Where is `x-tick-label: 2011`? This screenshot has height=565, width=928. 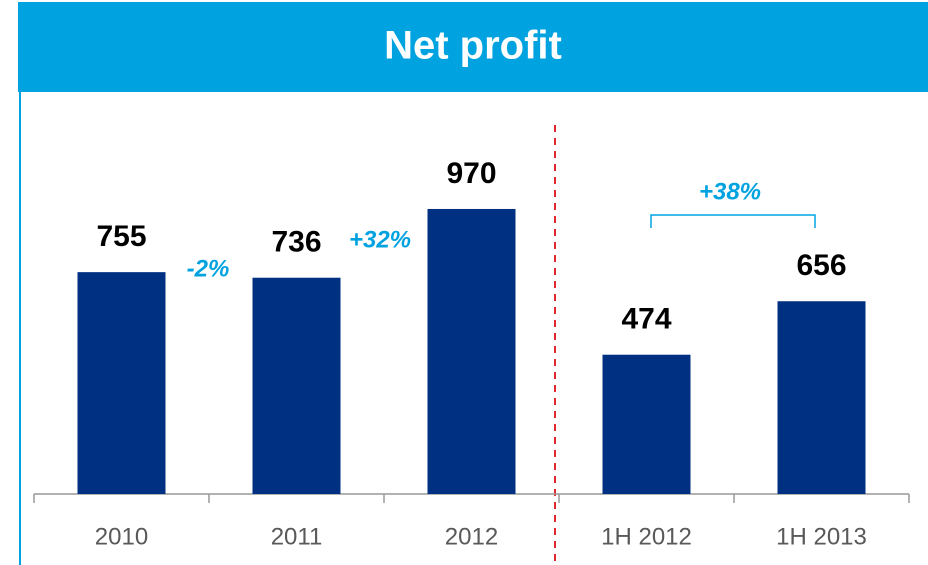 x-tick-label: 2011 is located at coordinates (297, 536).